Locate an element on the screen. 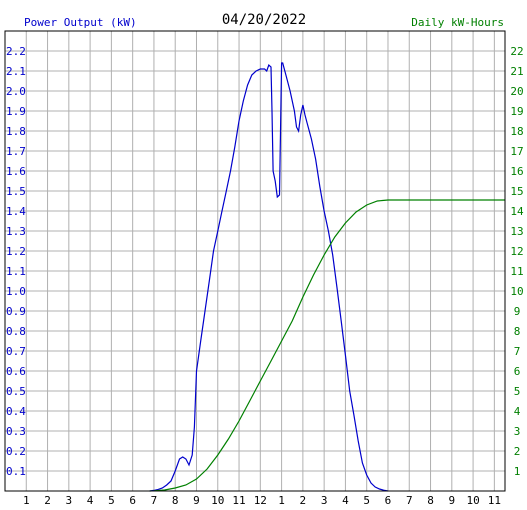 Image resolution: width=527 pixels, height=510 pixels. right-tick-label: 4 is located at coordinates (517, 411).